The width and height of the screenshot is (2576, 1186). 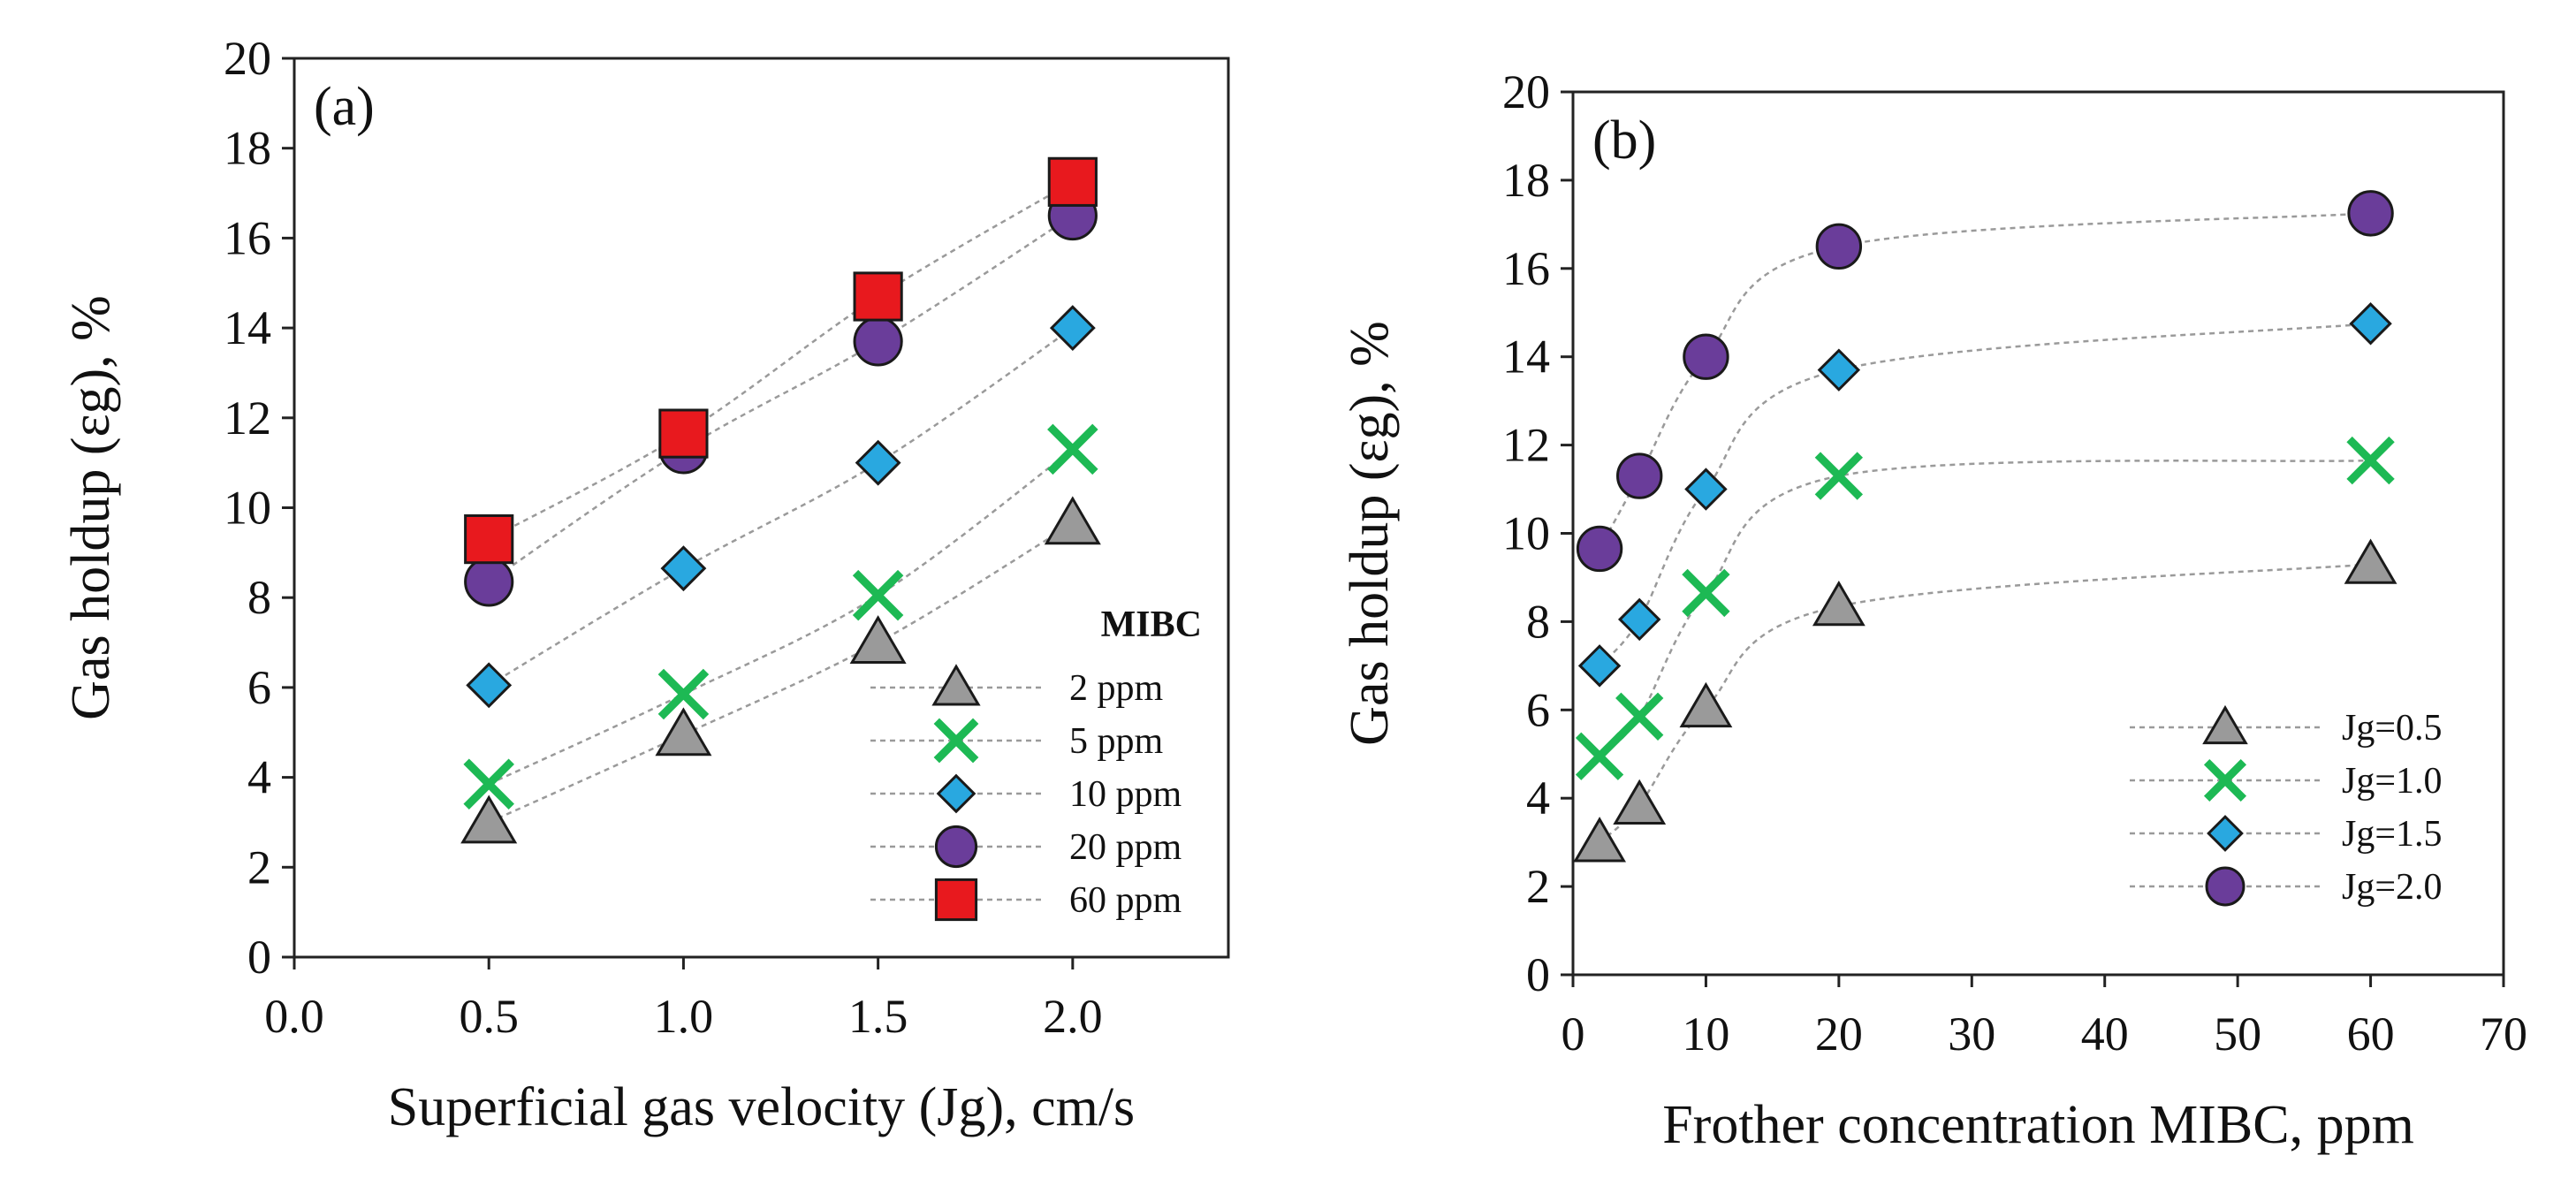 What do you see at coordinates (1151, 624) in the screenshot?
I see `legend-title: MIBC` at bounding box center [1151, 624].